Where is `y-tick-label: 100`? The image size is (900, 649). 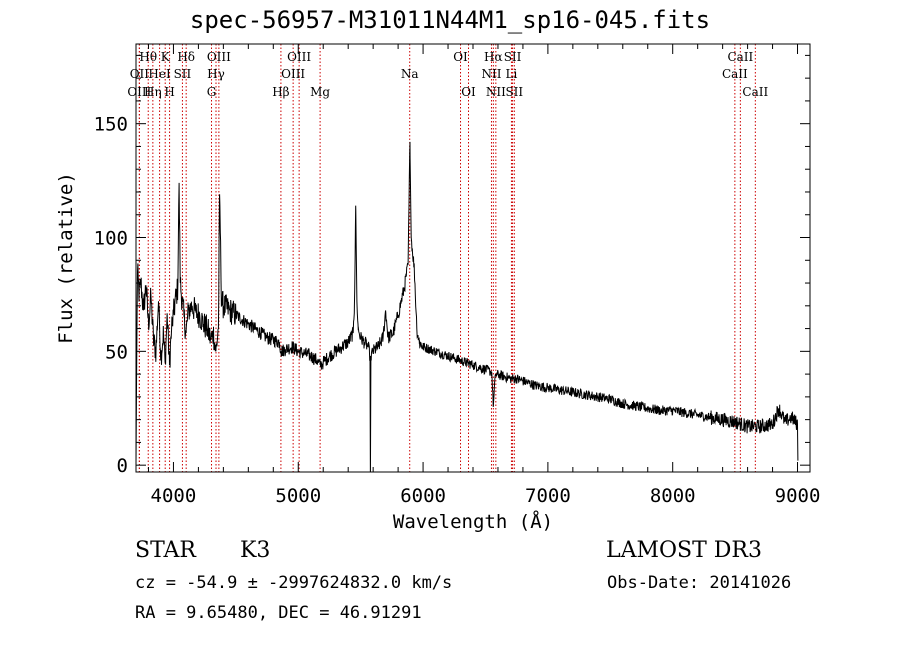 y-tick-label: 100 is located at coordinates (111, 239).